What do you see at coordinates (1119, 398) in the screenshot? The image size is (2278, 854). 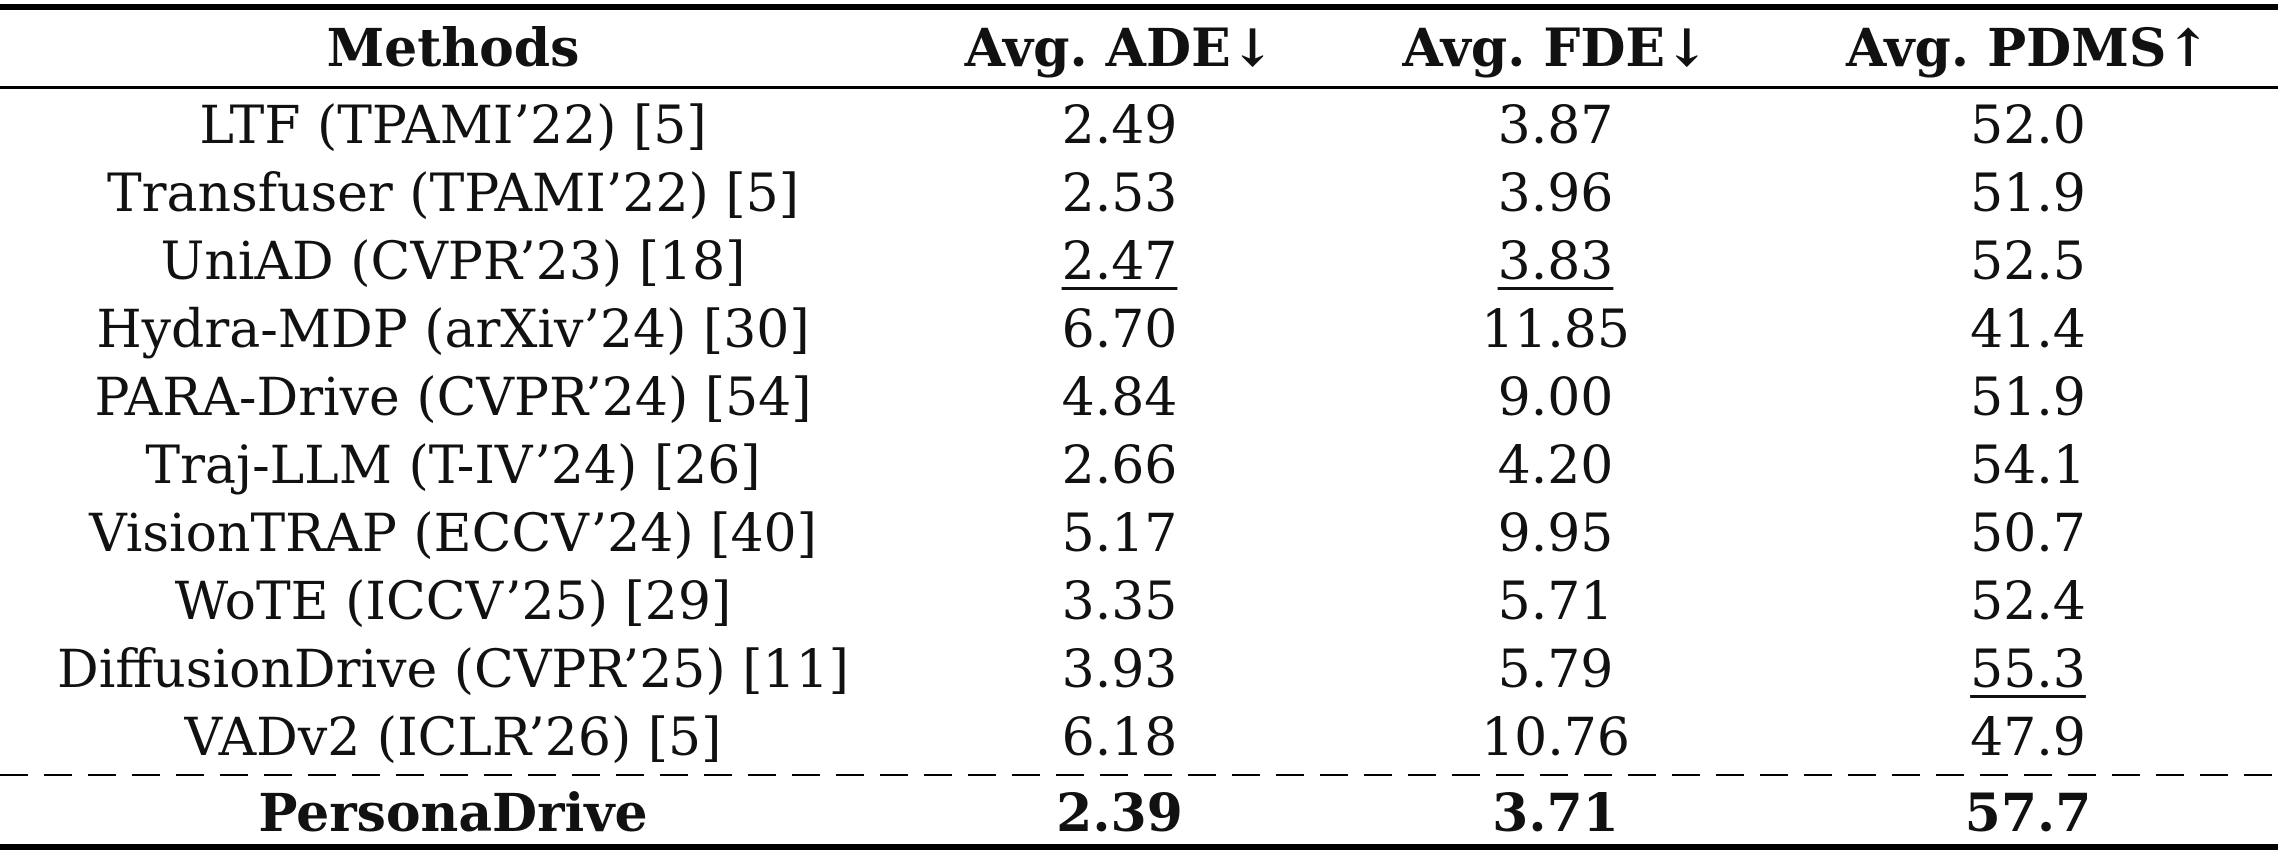 I see `ade-cell: 4.84` at bounding box center [1119, 398].